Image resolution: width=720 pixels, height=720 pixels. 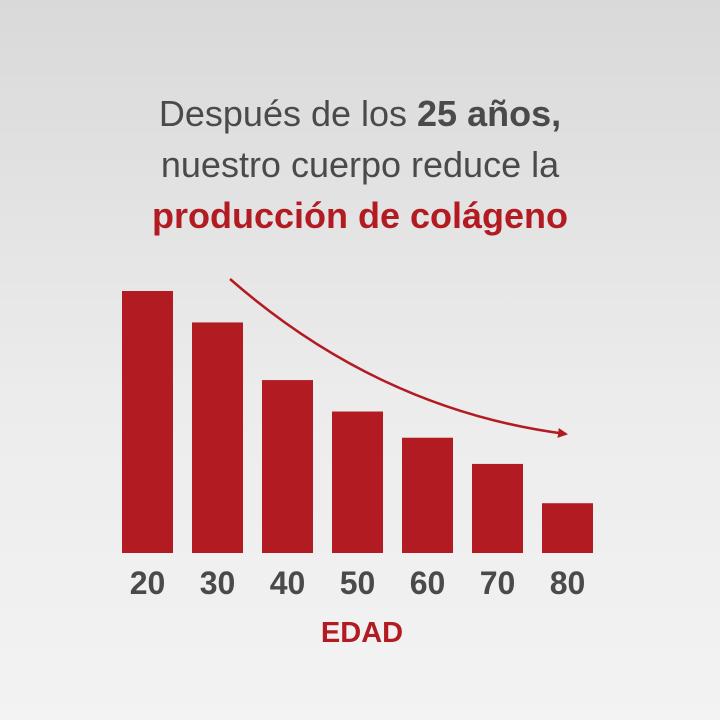 What do you see at coordinates (288, 583) in the screenshot?
I see `x-tick-label-40: 40` at bounding box center [288, 583].